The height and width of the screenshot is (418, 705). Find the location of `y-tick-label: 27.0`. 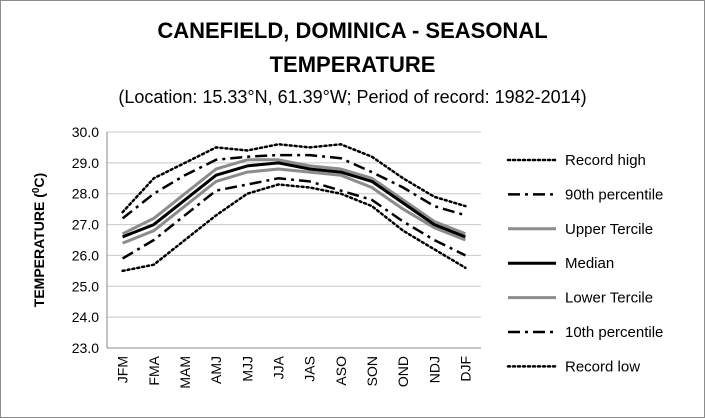

y-tick-label: 27.0 is located at coordinates (85, 225).